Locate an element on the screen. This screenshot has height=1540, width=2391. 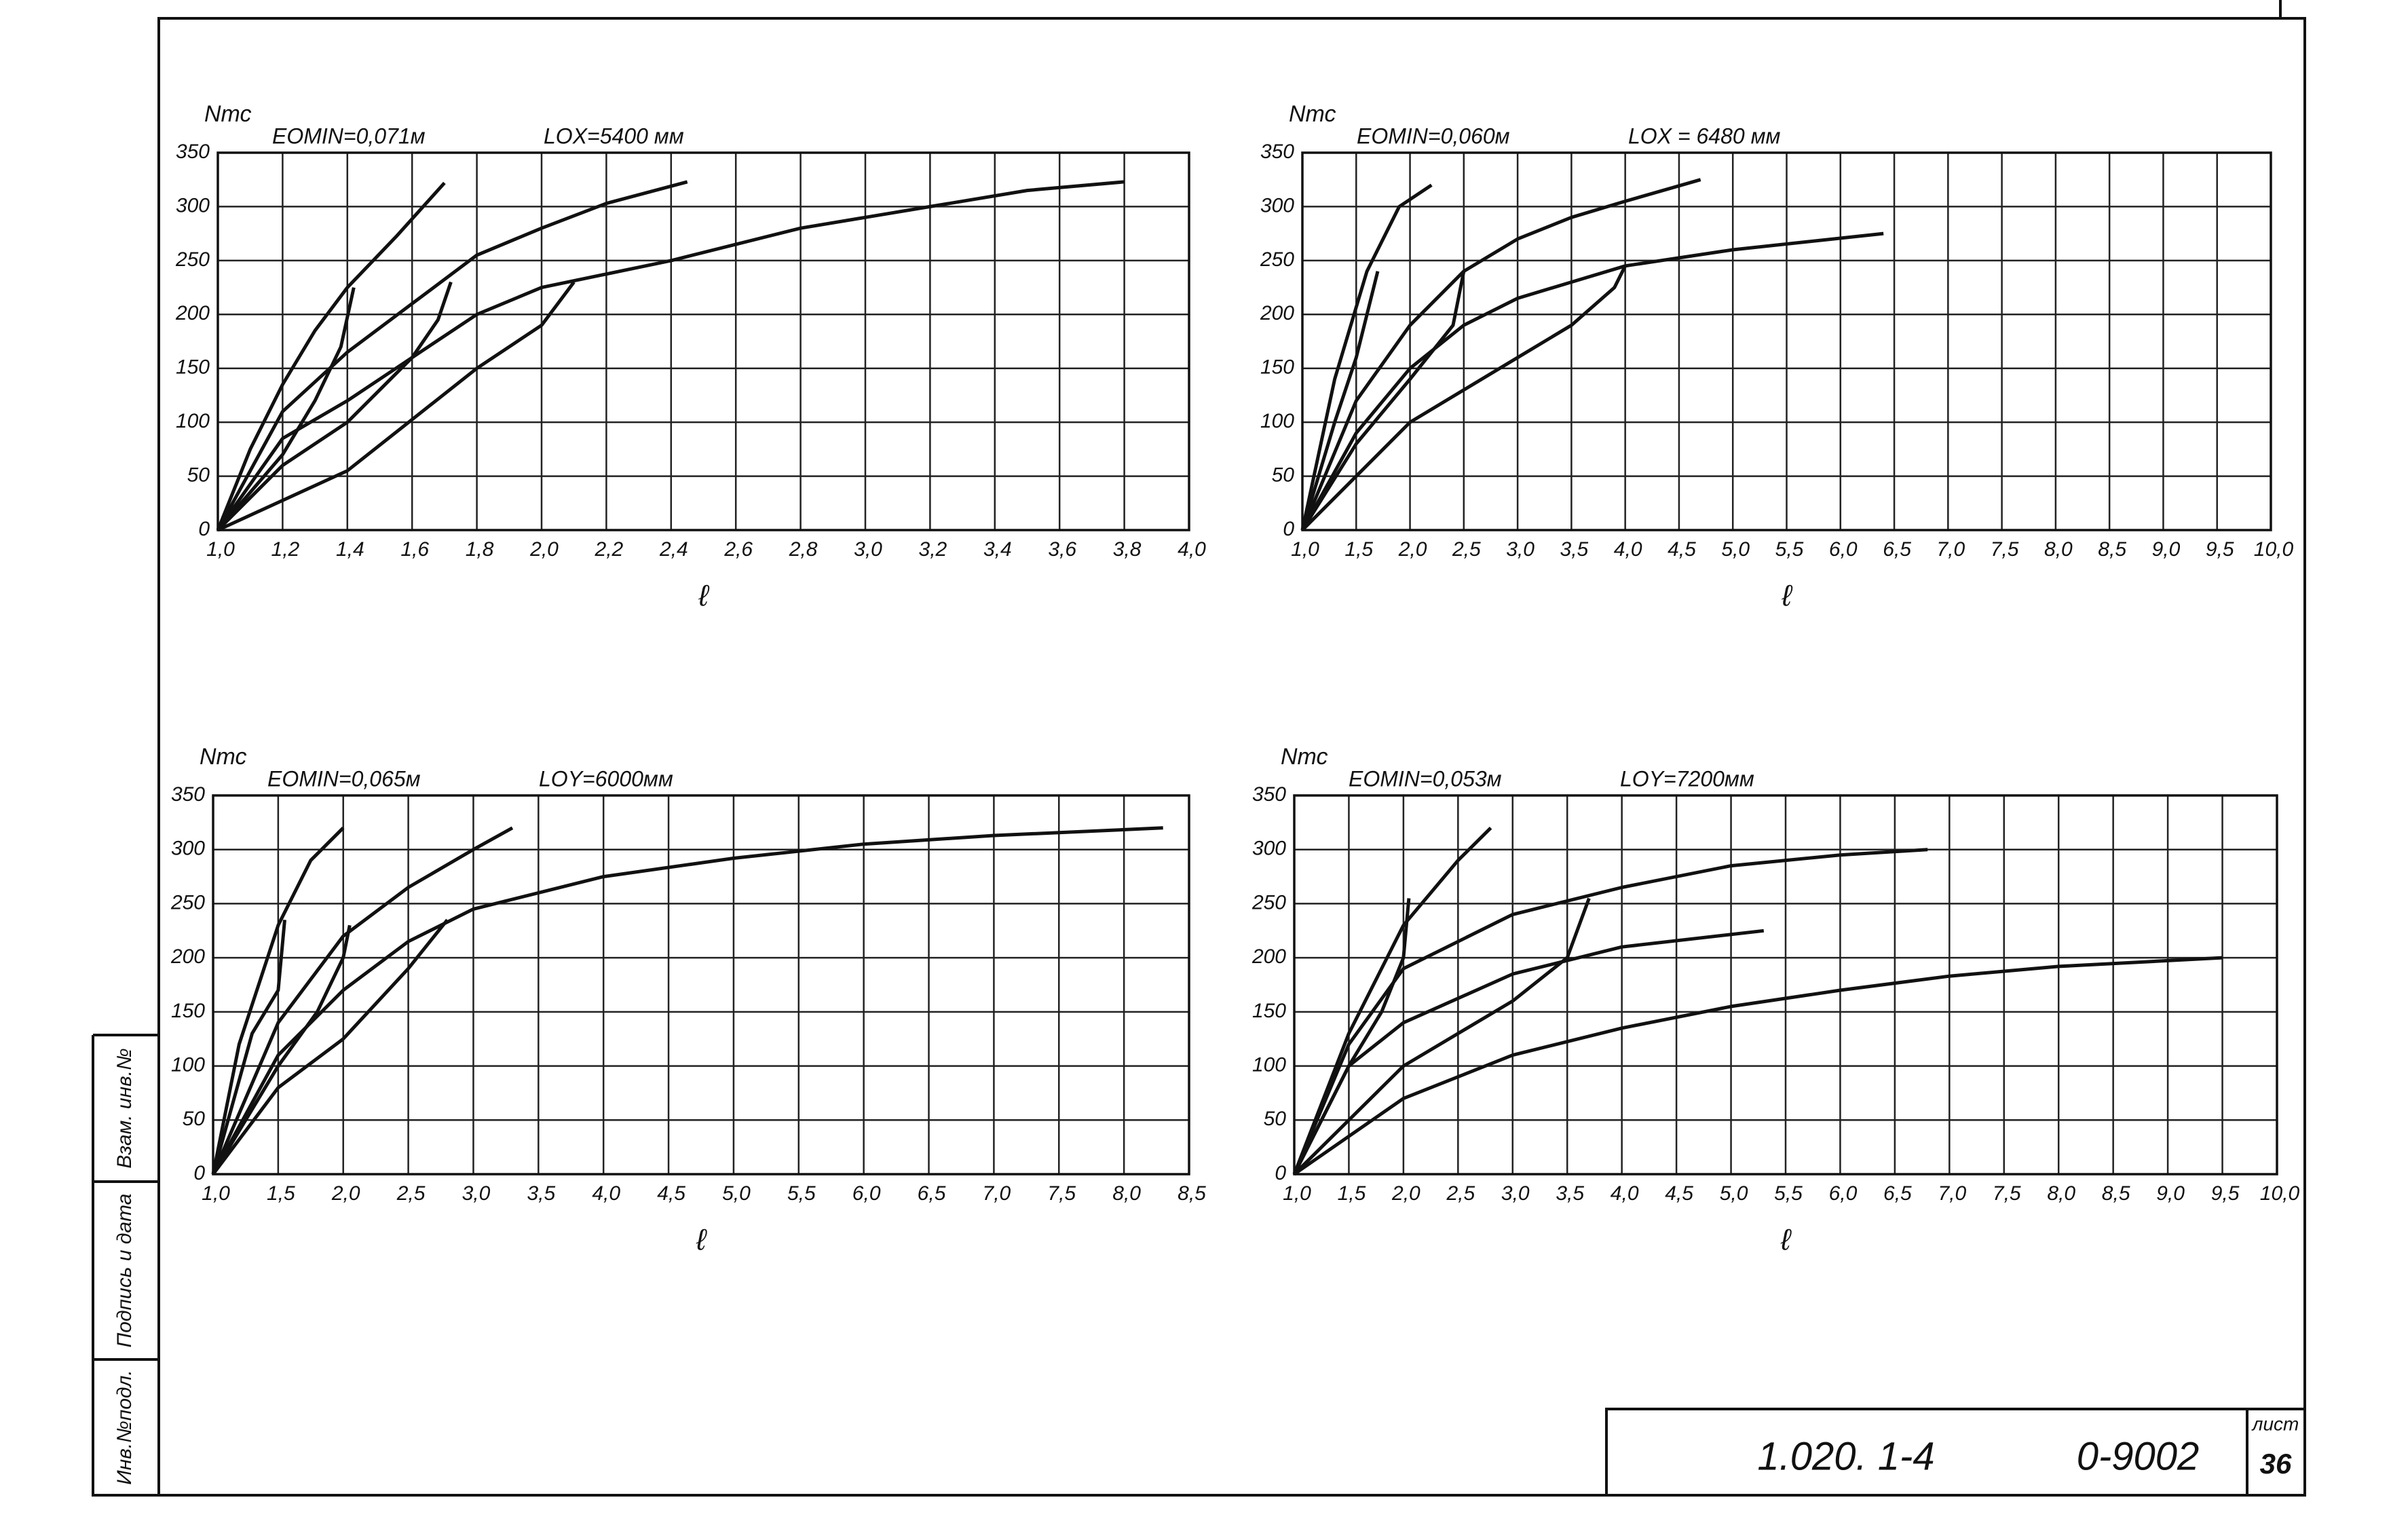
x-tick-label: 10,0 is located at coordinates (2274, 549).